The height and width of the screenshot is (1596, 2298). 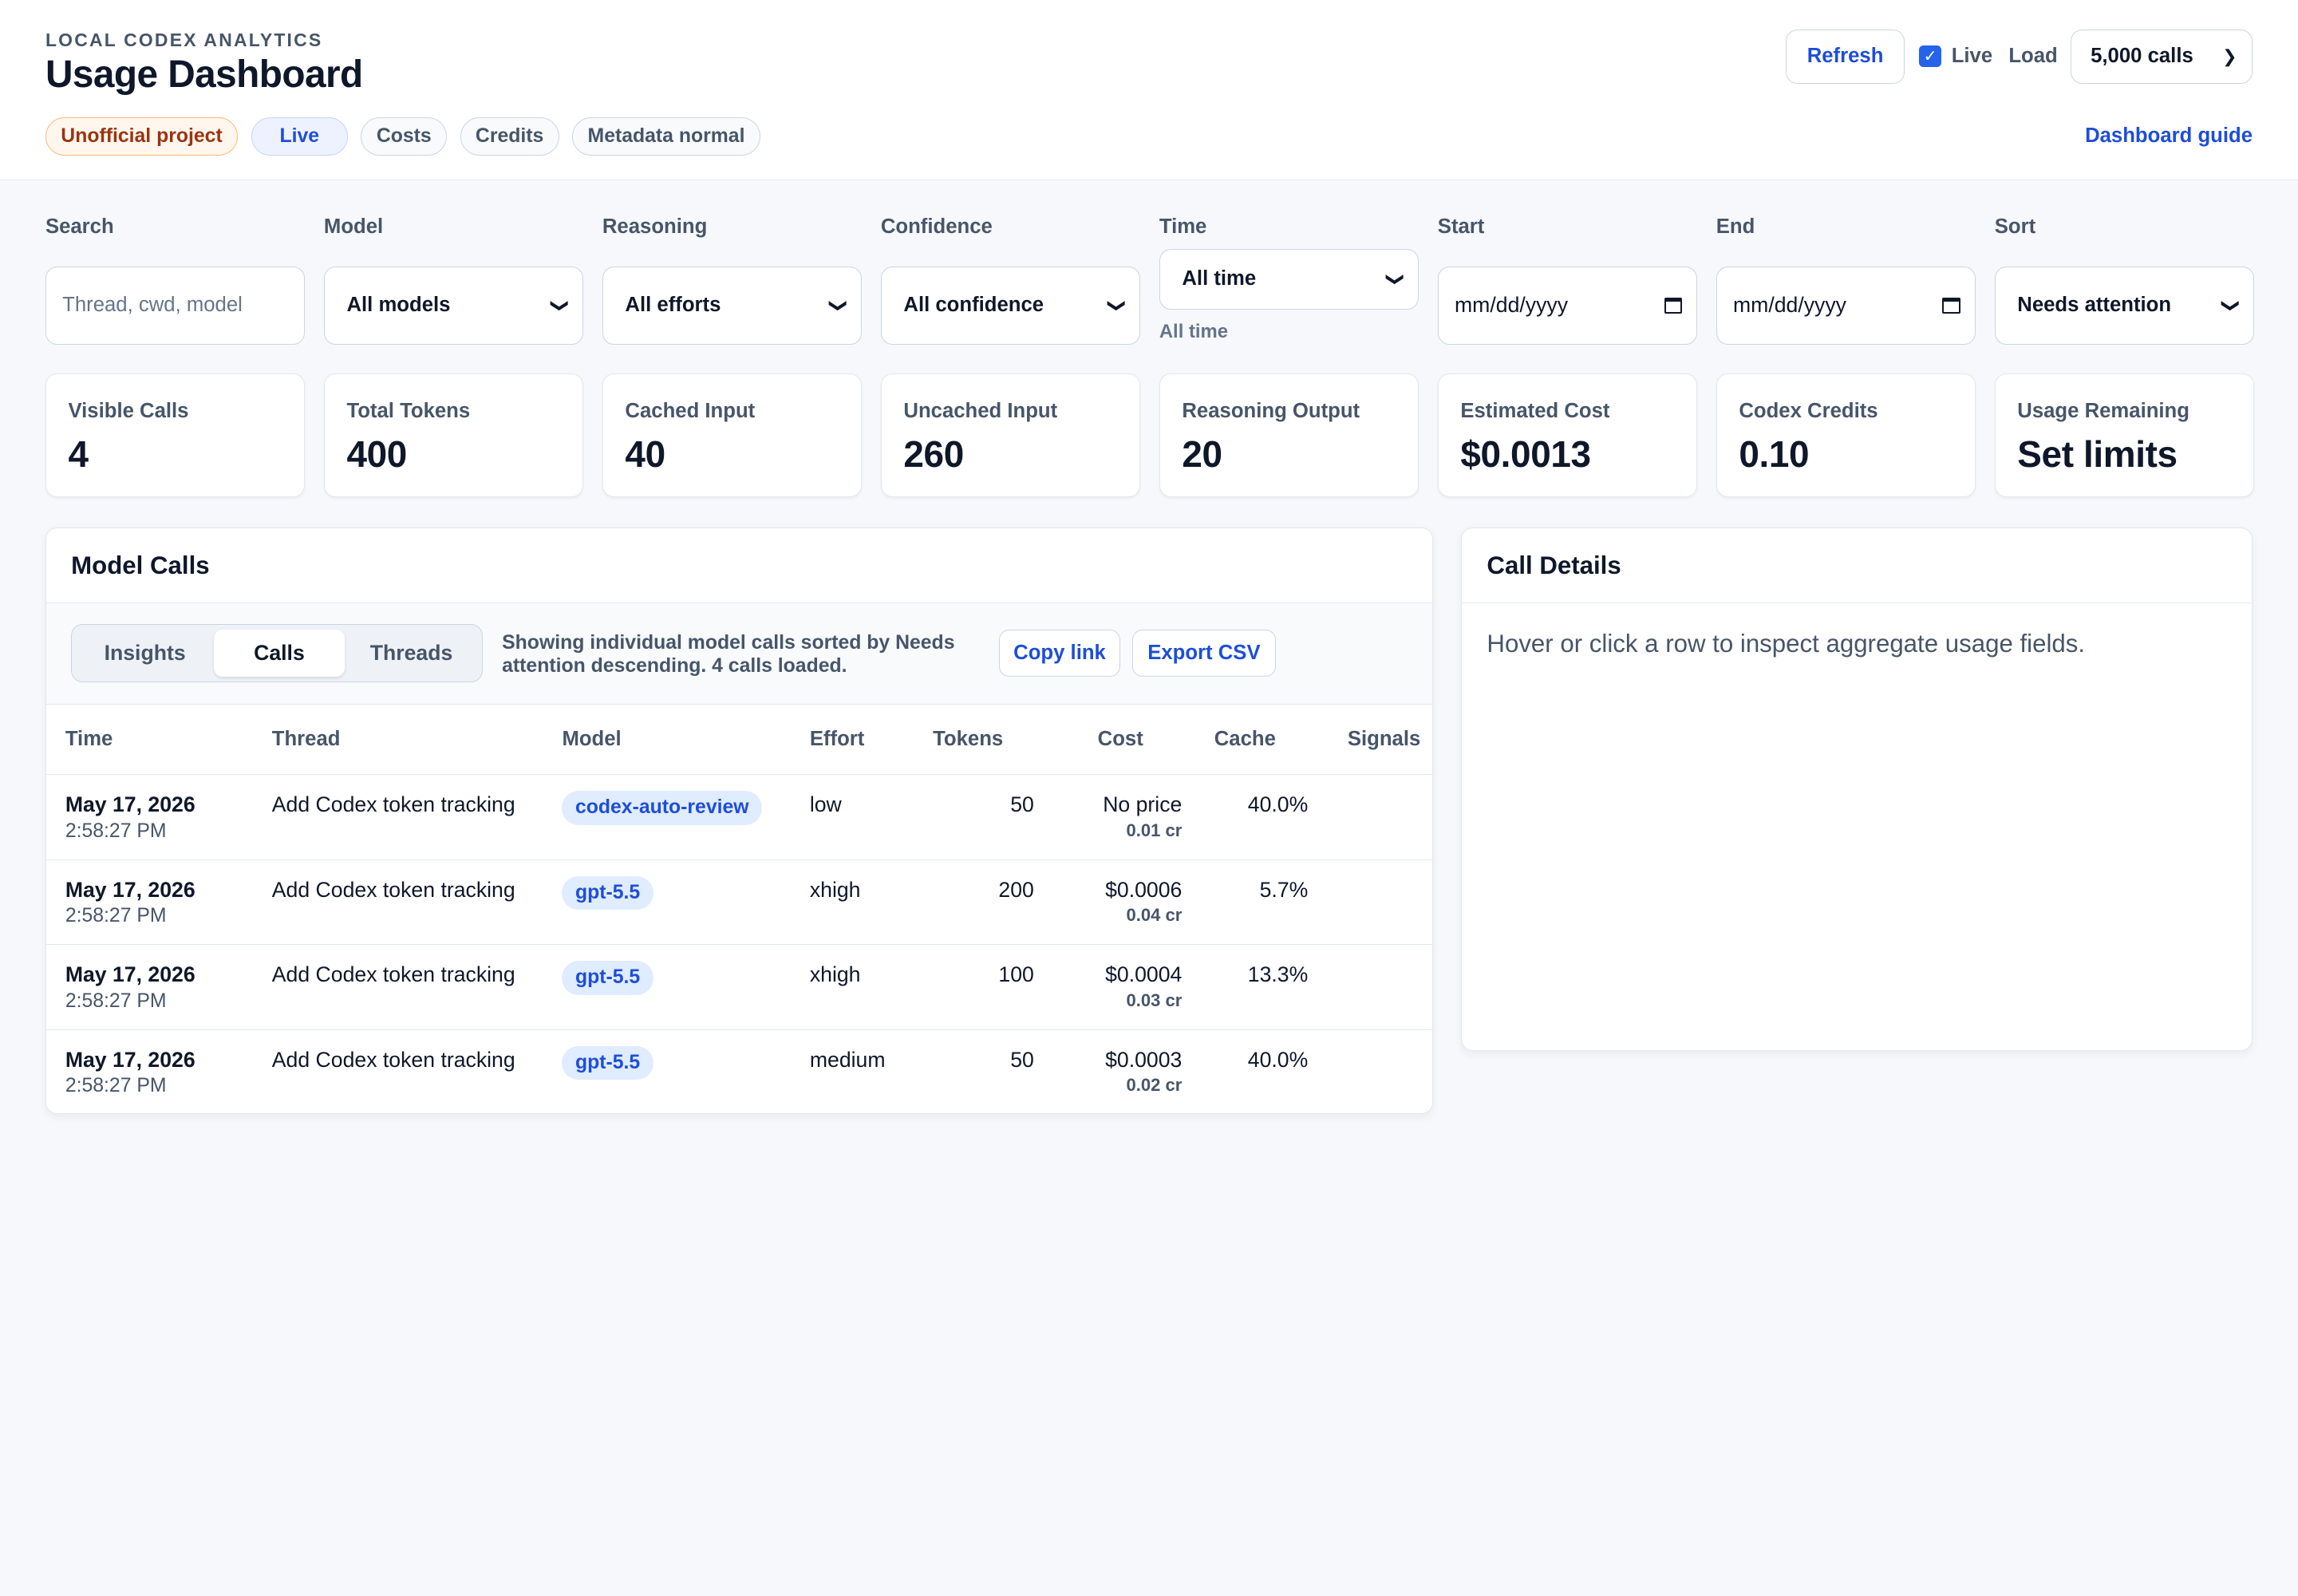 I want to click on search-input: Thread, cwd, model, so click(x=176, y=306).